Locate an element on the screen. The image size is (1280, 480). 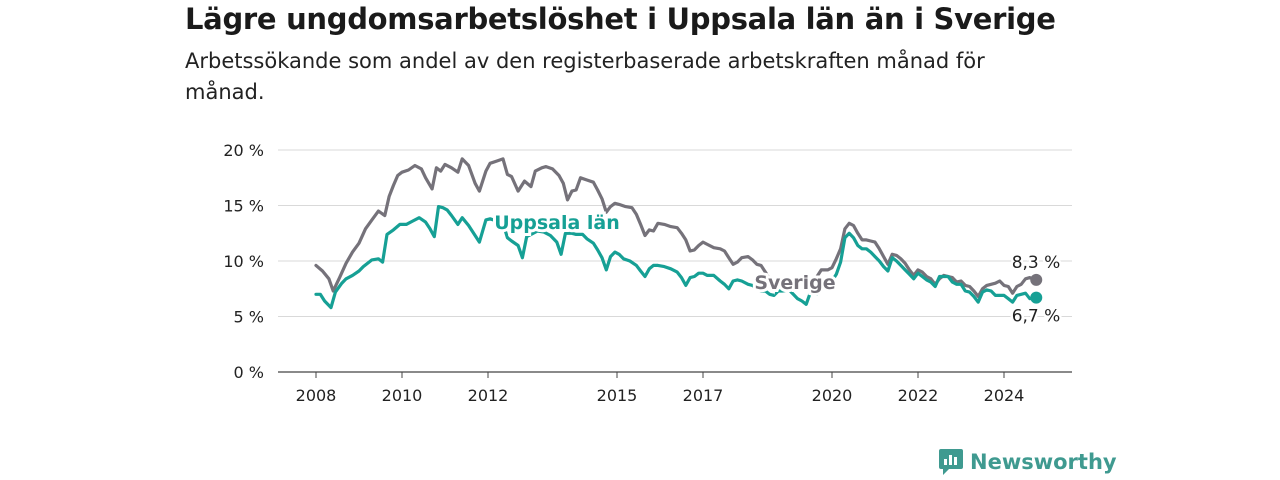
brand-name: Newsworthy is located at coordinates (1043, 462).